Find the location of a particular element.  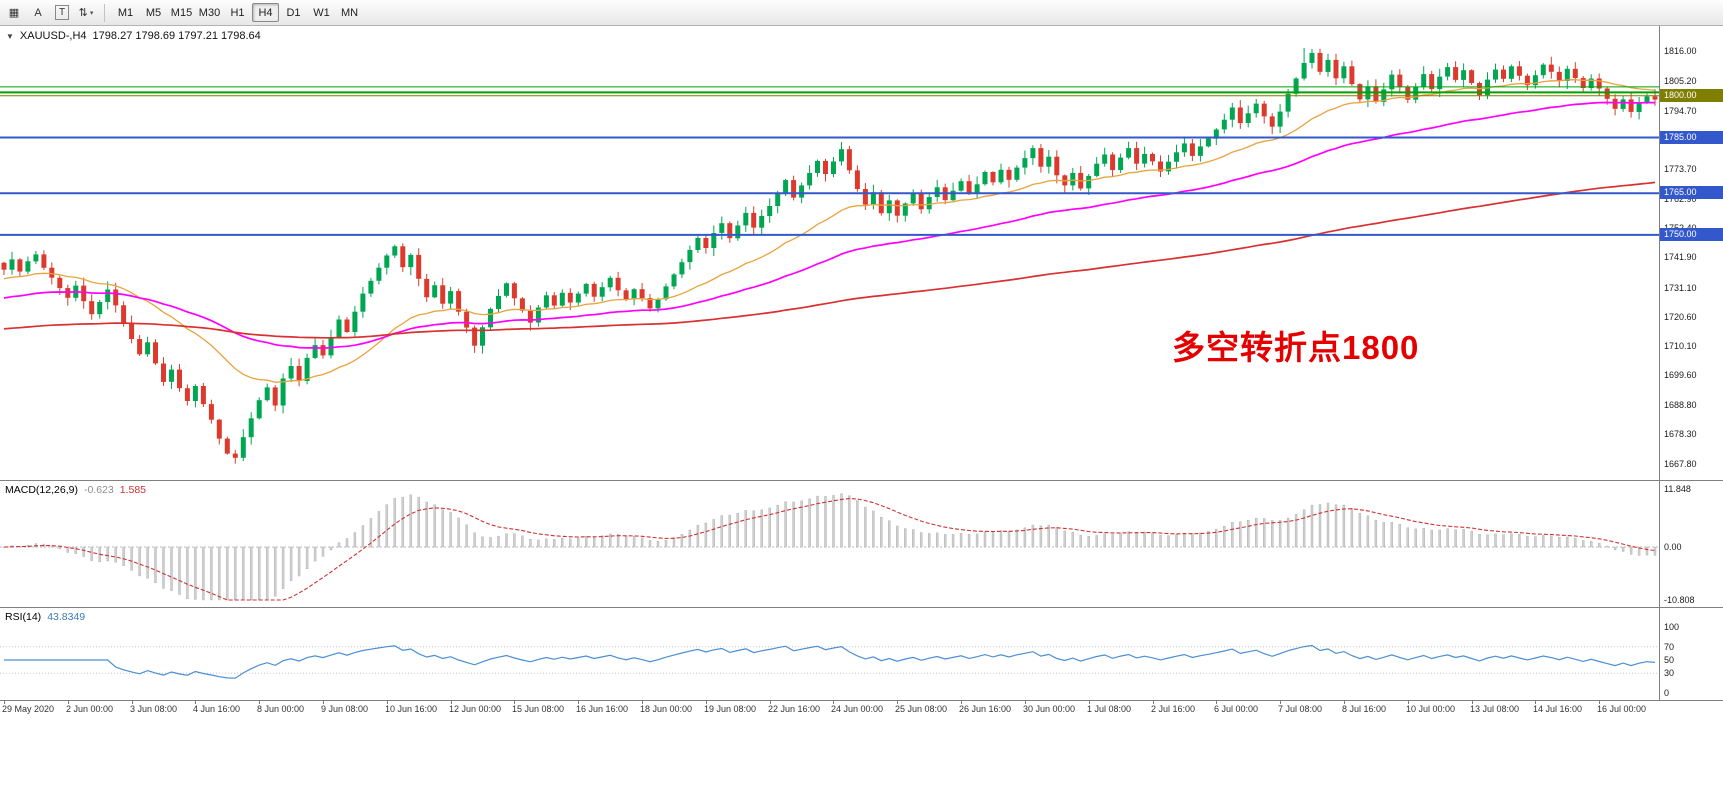

rsi-line is located at coordinates (830, 661).